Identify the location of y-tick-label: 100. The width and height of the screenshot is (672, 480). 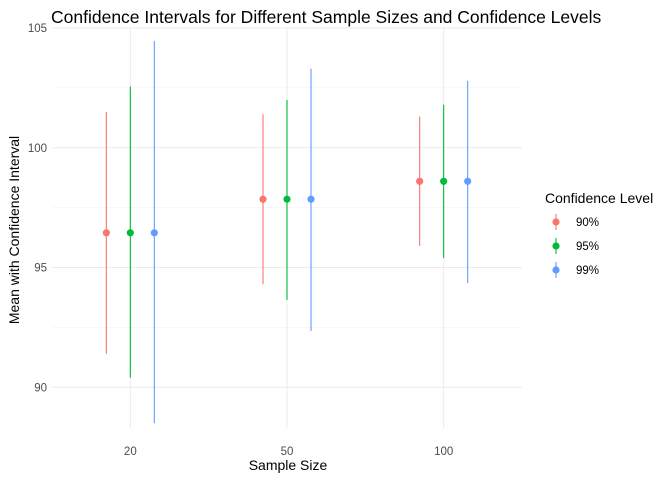
(37, 149).